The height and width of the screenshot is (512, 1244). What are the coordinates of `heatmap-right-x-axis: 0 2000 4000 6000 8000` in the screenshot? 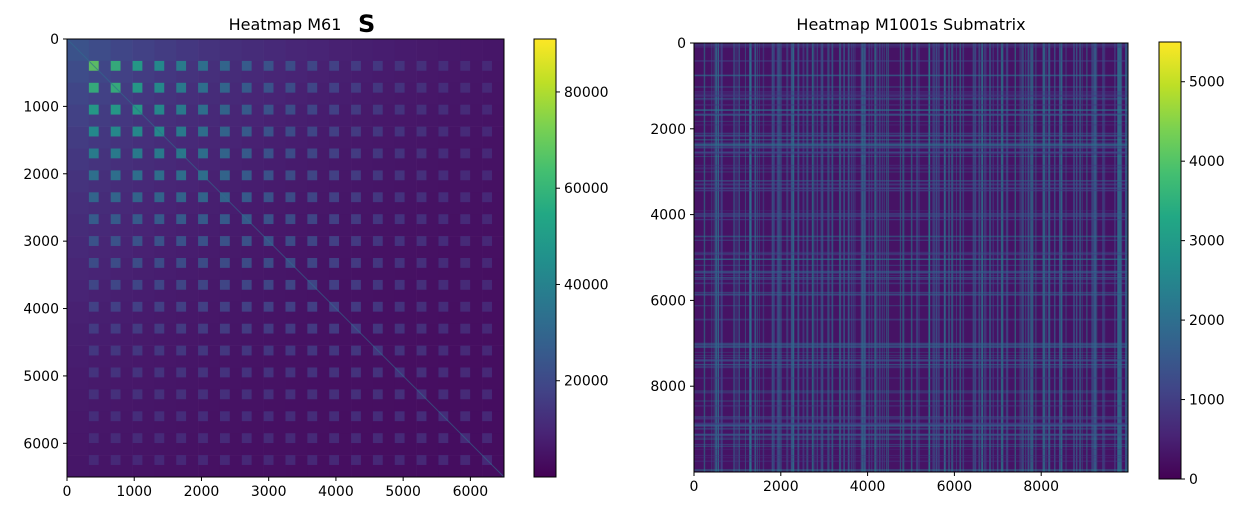 It's located at (874, 483).